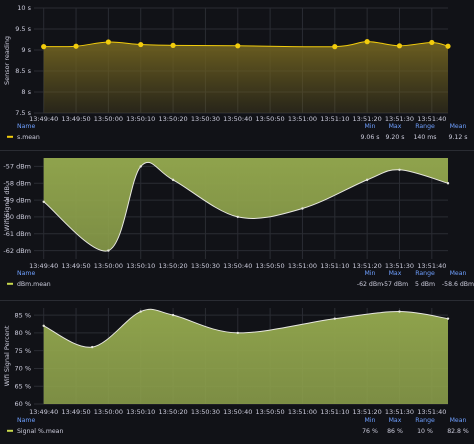 This screenshot has width=474, height=444. Describe the element at coordinates (22, 315) in the screenshot. I see `y-tick-label: 85 %` at that location.